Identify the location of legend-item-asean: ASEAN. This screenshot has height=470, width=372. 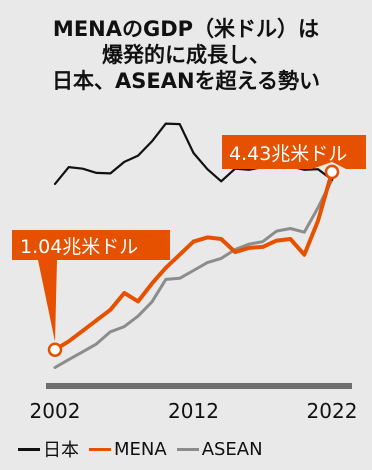
(219, 449).